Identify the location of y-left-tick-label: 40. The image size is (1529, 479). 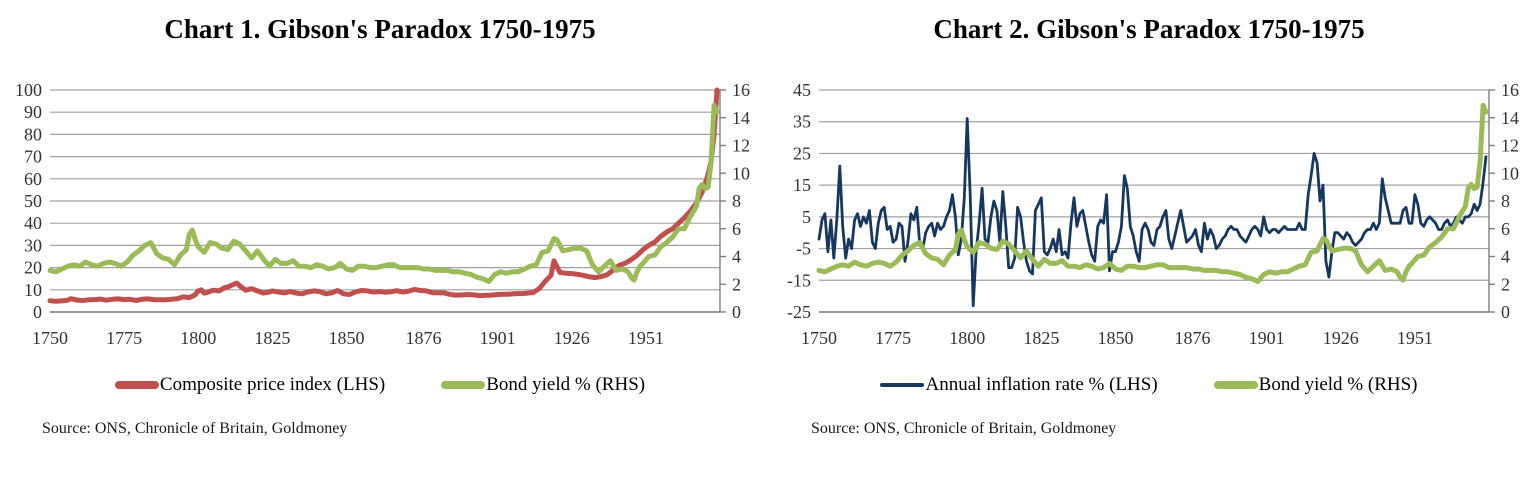
(33, 223).